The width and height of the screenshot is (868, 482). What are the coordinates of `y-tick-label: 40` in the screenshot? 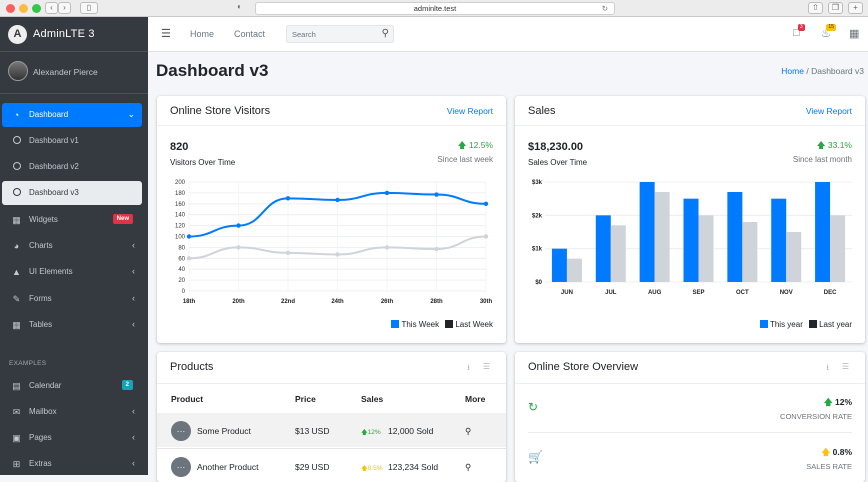 It's located at (181, 270).